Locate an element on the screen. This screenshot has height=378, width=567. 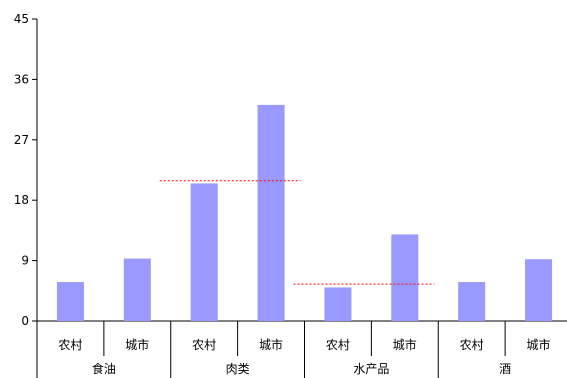
y-tick-label: 27 is located at coordinates (21, 140).